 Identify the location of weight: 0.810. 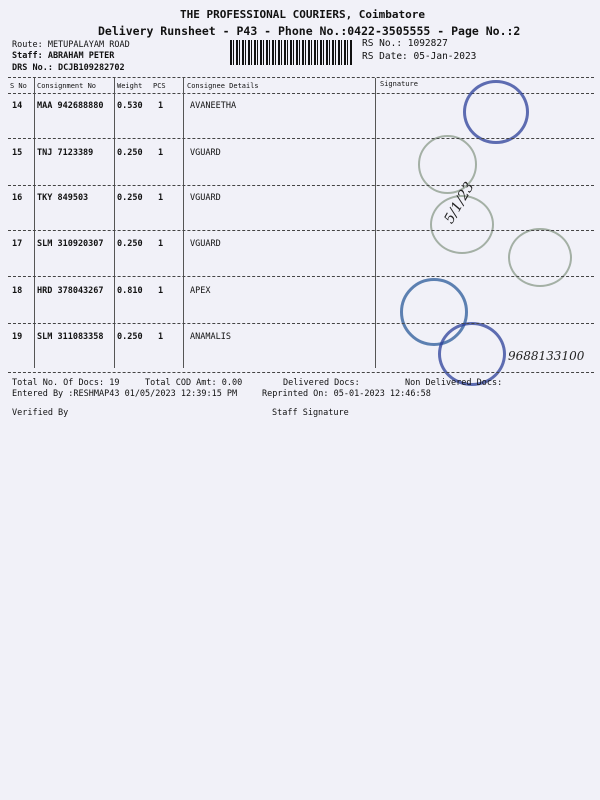
(130, 291).